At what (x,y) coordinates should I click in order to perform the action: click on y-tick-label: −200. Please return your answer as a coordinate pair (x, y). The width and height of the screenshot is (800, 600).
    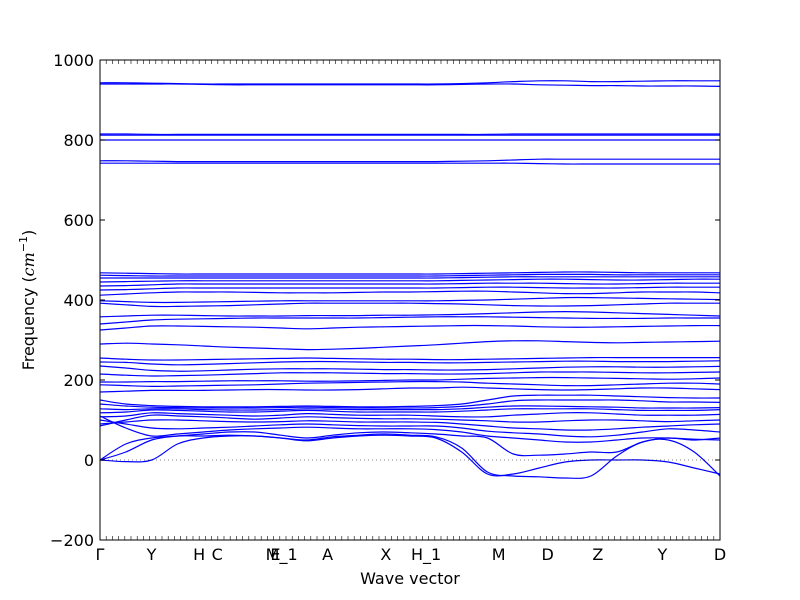
    Looking at the image, I should click on (72, 540).